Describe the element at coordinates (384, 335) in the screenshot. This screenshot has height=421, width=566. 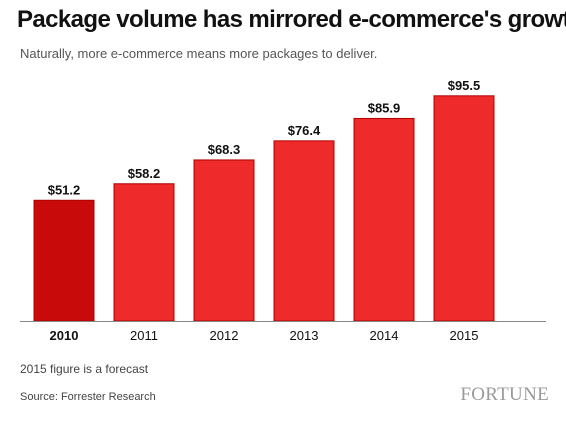
I see `x-tick-label-2014: 2014` at that location.